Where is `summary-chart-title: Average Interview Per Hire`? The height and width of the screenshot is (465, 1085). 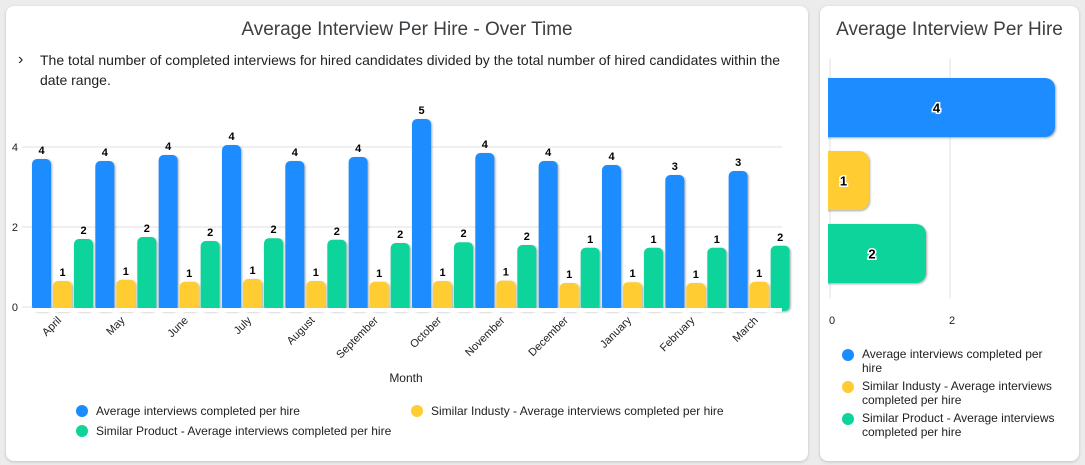 summary-chart-title: Average Interview Per Hire is located at coordinates (949, 29).